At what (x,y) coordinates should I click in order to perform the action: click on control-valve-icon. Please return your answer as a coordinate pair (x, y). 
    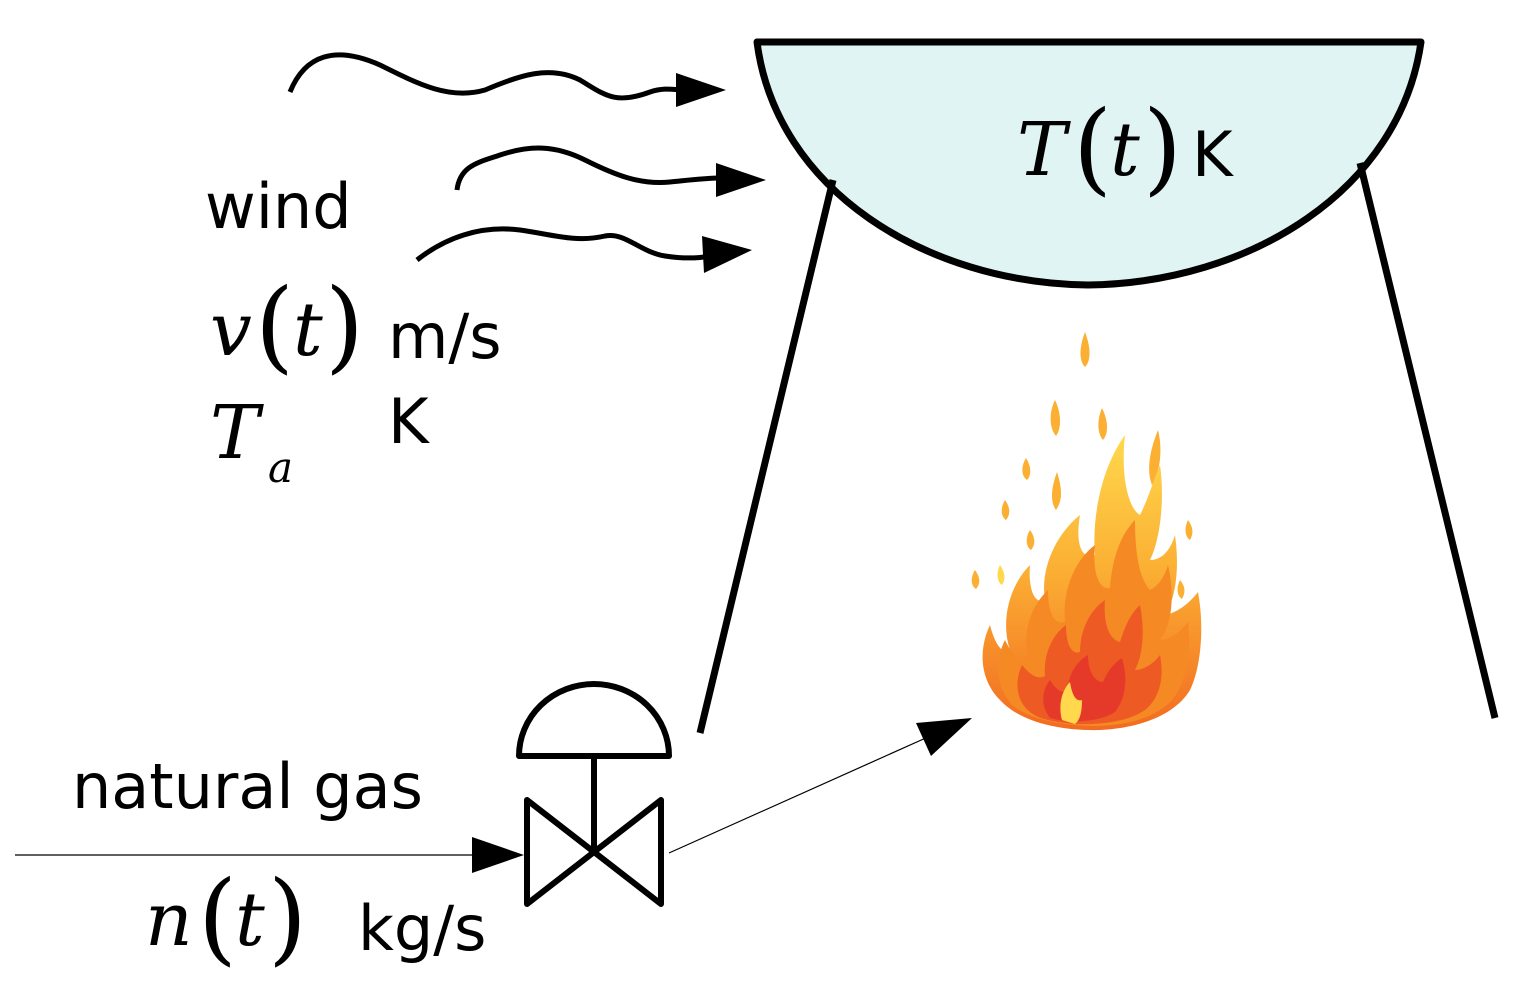
    Looking at the image, I should click on (594, 794).